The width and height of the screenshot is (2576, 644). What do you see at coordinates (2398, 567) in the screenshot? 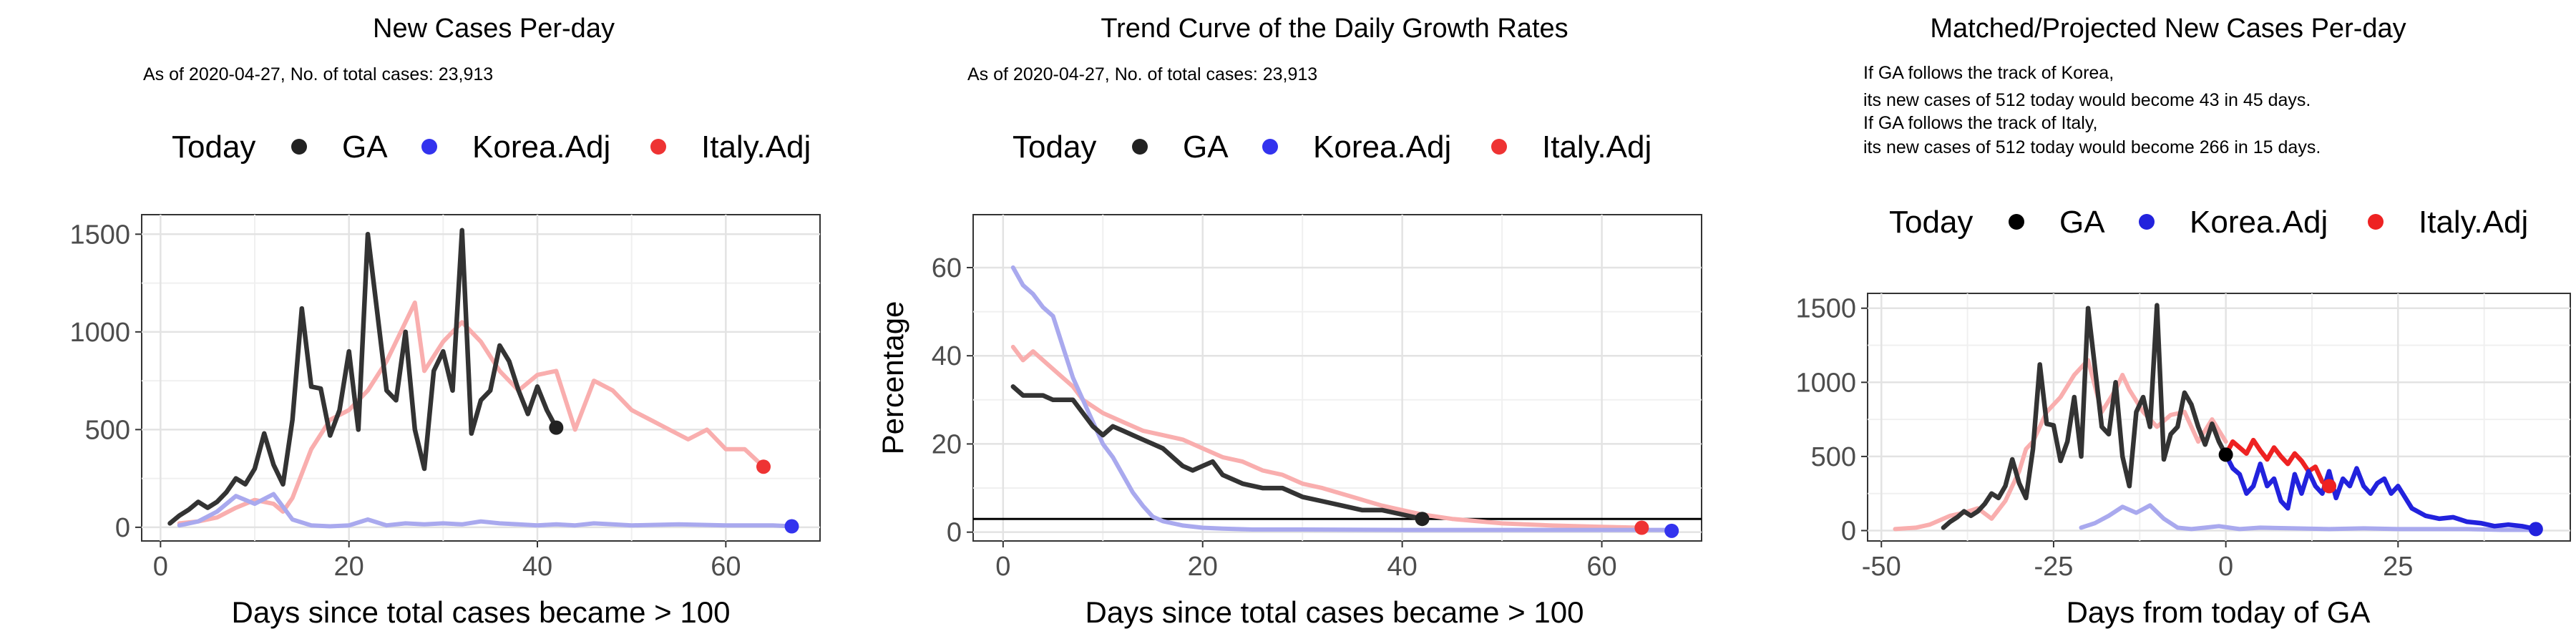
I see `x-tick-label: 25` at bounding box center [2398, 567].